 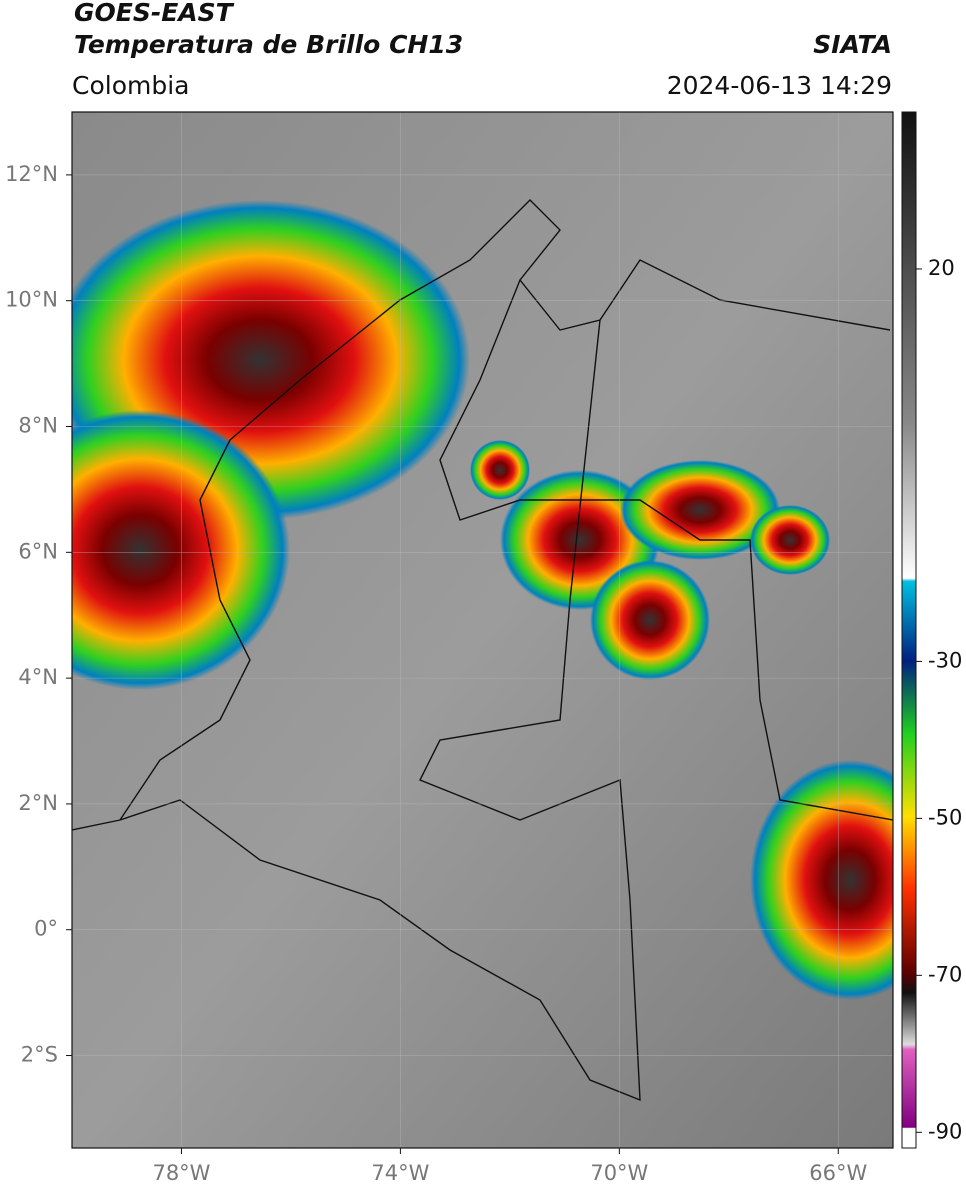 What do you see at coordinates (31, 300) in the screenshot?
I see `y-tick-label: 10°N` at bounding box center [31, 300].